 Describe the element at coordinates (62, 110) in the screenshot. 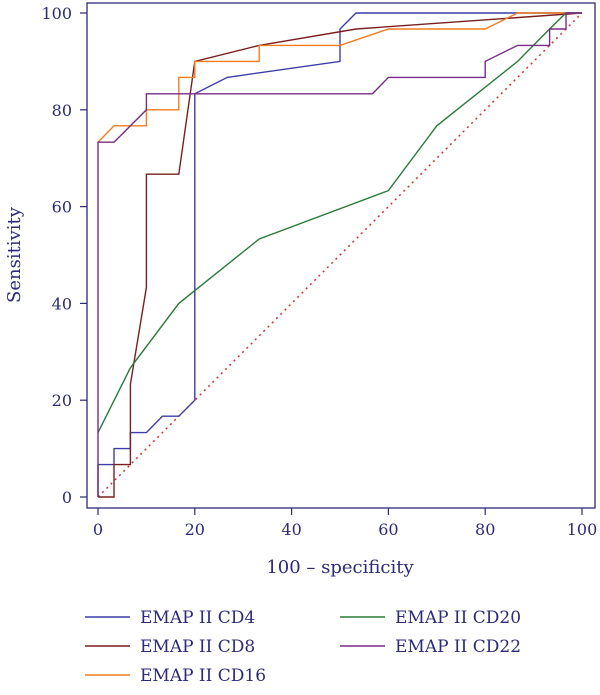

I see `y-tick-label: 80` at that location.